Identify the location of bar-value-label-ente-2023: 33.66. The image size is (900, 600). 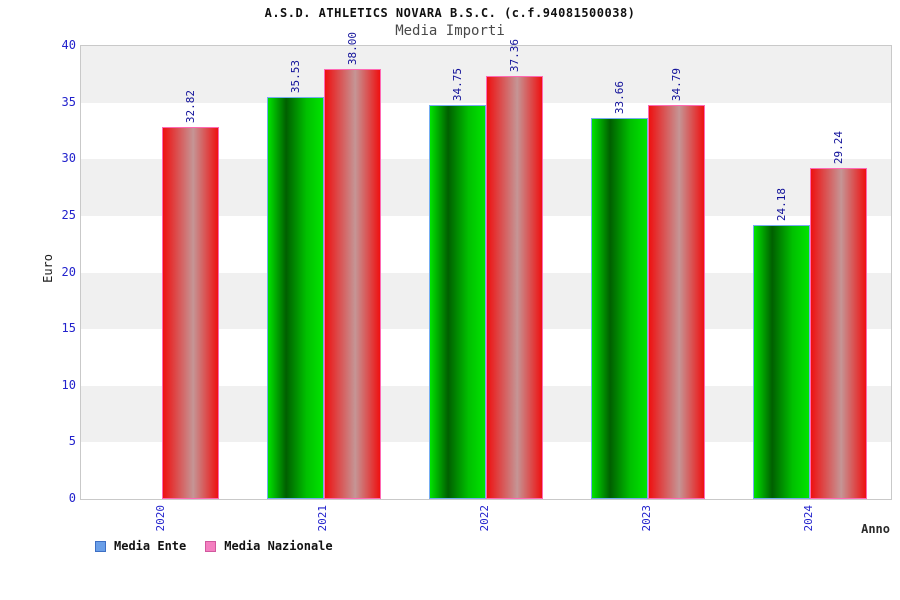
(619, 97).